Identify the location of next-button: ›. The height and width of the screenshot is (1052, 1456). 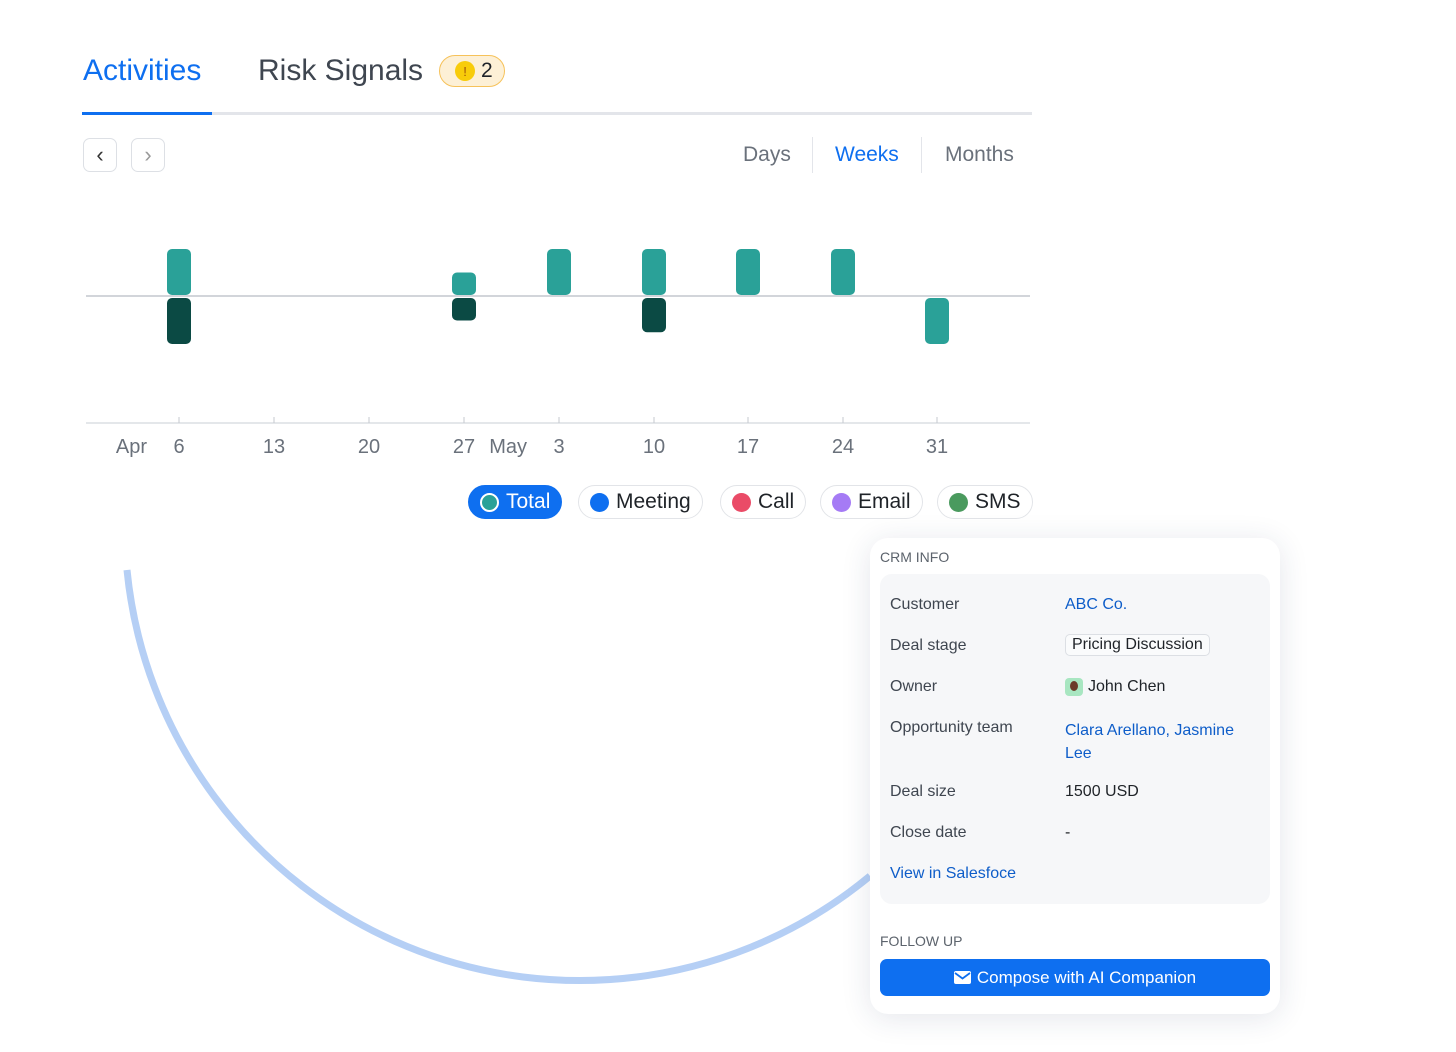
(148, 155).